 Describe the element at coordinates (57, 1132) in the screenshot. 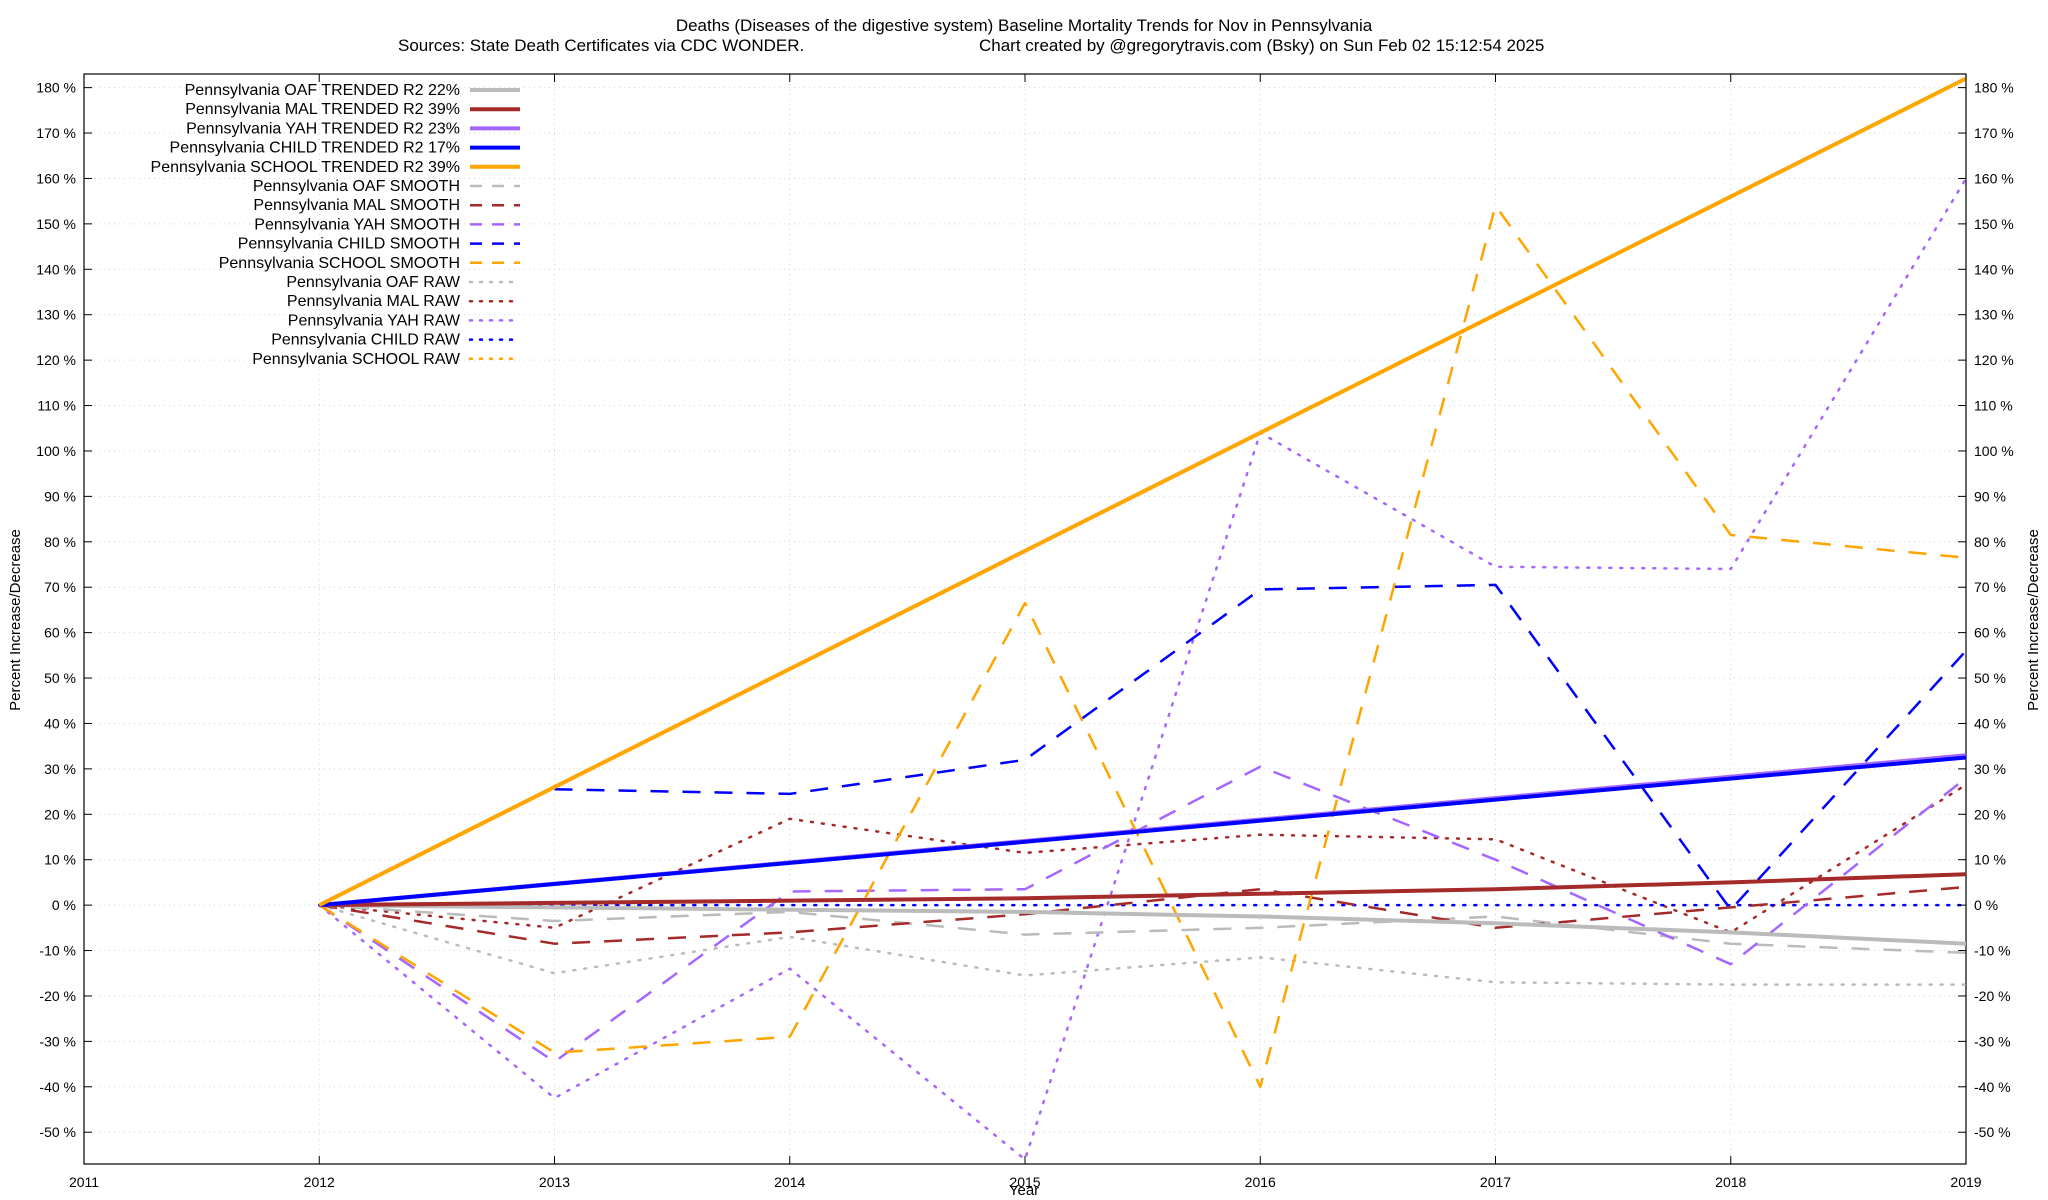

I see `y-tick-label-left: -50 %` at that location.